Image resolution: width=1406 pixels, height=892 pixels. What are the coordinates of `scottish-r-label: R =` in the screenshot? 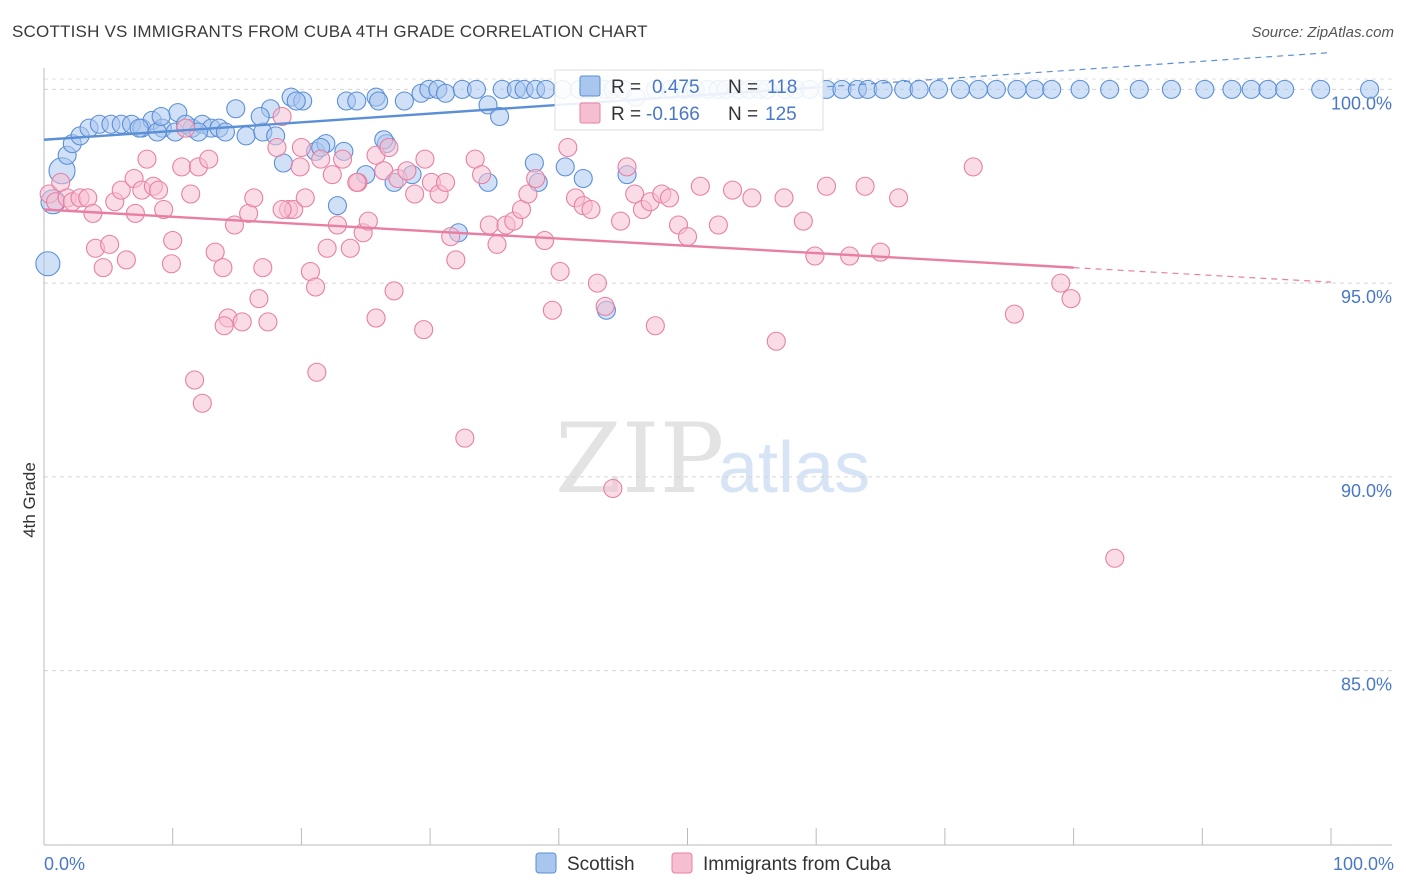 It's located at (626, 87).